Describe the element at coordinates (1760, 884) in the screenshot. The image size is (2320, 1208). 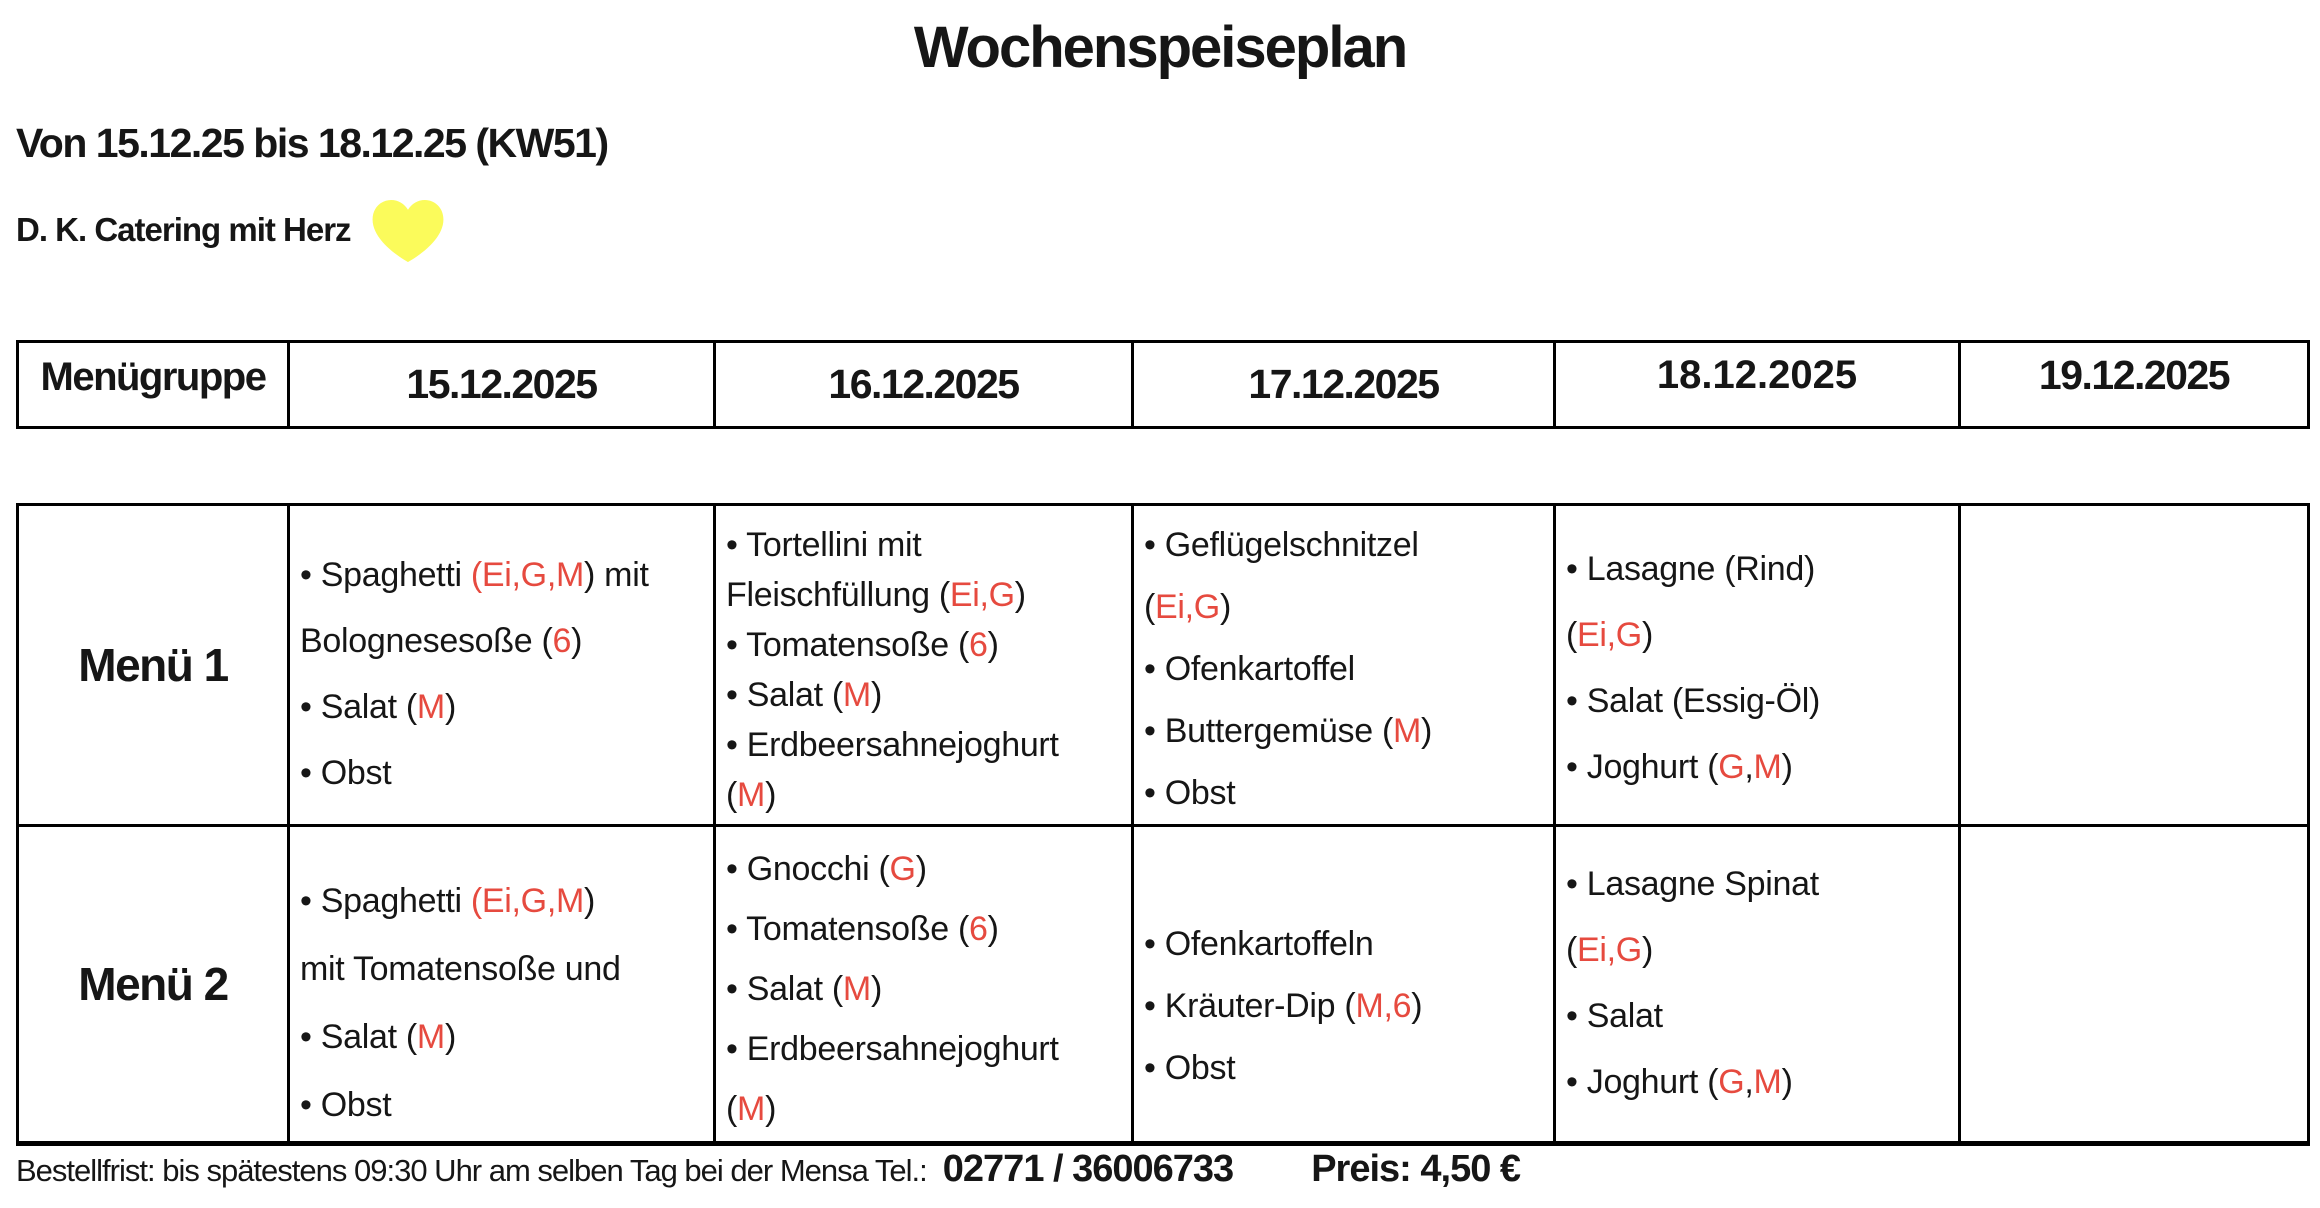
I see `menu-item-line: • Lasagne Spinat` at that location.